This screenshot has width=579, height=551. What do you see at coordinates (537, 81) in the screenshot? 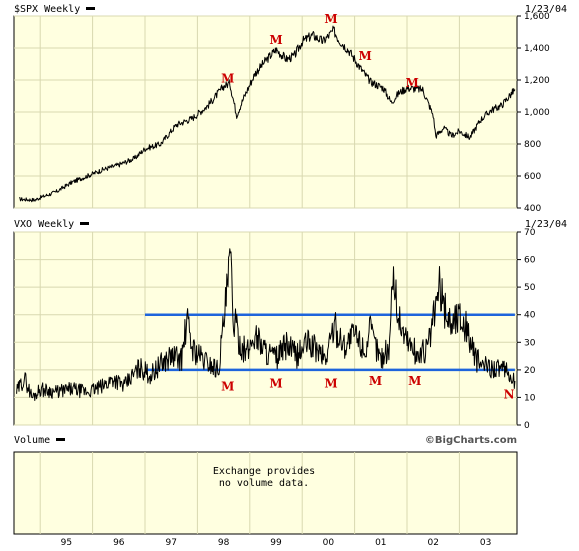
I see `y-tick-label: 1,200` at bounding box center [537, 81].